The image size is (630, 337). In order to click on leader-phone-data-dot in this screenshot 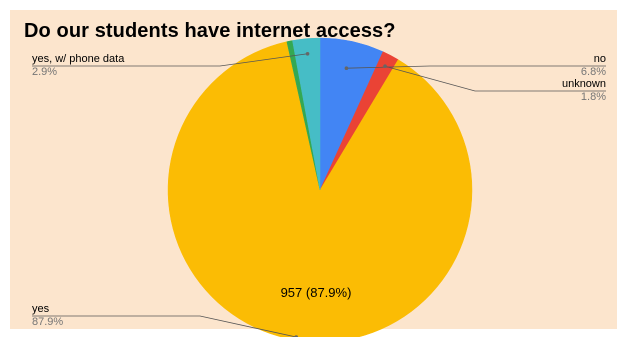, I will do `click(307, 53)`.